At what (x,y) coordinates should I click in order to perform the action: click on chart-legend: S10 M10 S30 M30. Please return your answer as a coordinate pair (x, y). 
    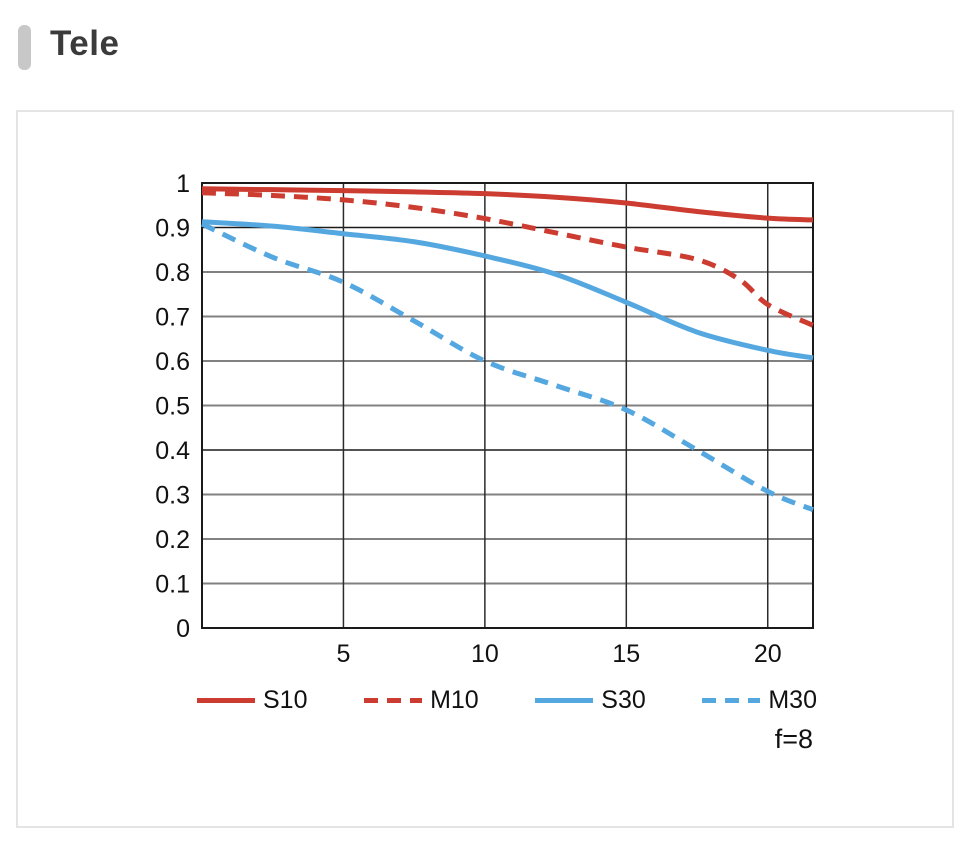
    Looking at the image, I should click on (507, 700).